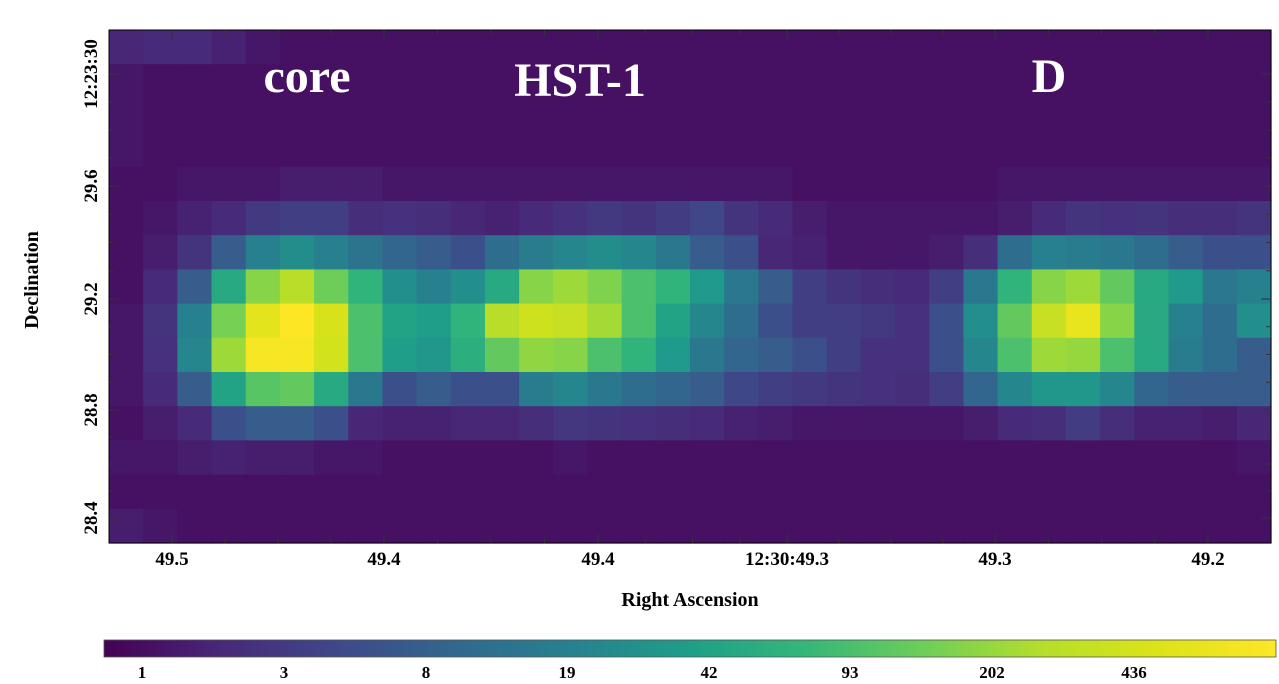 This screenshot has height=684, width=1279. Describe the element at coordinates (384, 559) in the screenshot. I see `x-tick-label: 49.4` at that location.